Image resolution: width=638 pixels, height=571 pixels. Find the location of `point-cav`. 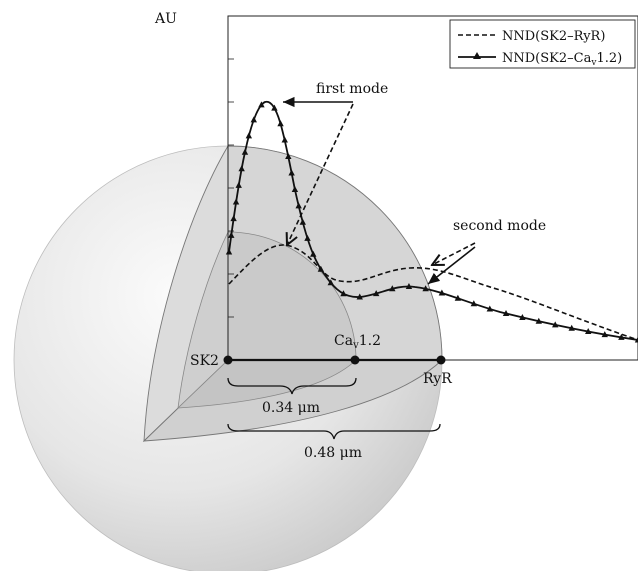

point-cav is located at coordinates (355, 360).